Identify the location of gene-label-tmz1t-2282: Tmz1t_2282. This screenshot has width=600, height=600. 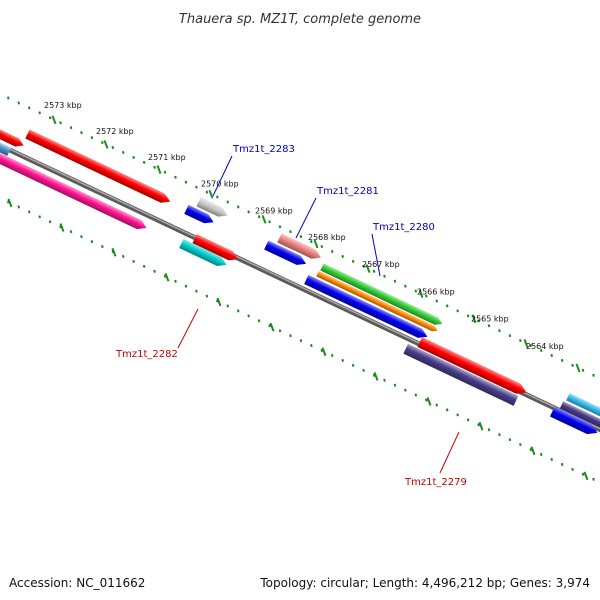
(146, 354).